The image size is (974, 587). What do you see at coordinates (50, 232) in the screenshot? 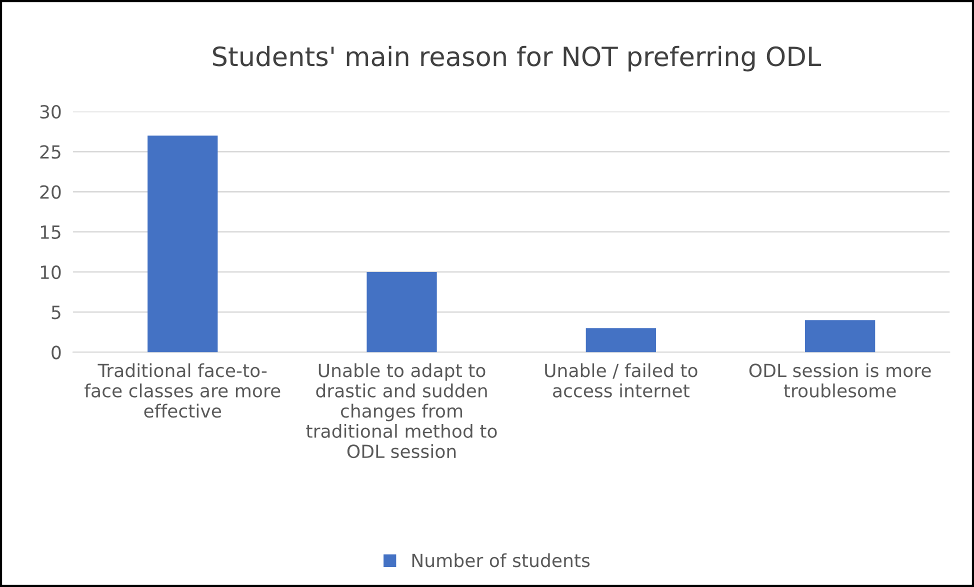
I see `y-tick-label: 15` at bounding box center [50, 232].